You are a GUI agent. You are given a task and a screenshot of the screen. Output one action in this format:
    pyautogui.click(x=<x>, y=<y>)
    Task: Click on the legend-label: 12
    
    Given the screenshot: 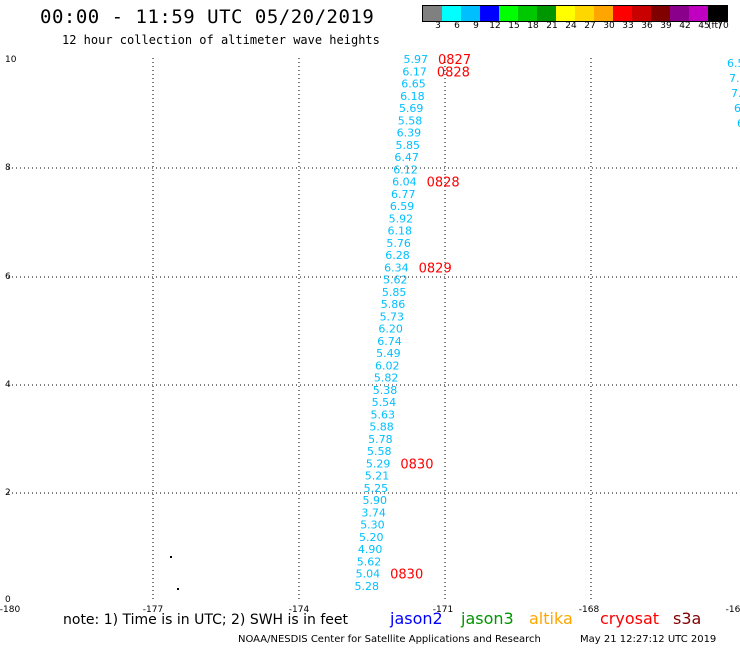 What is the action you would take?
    pyautogui.click(x=495, y=26)
    